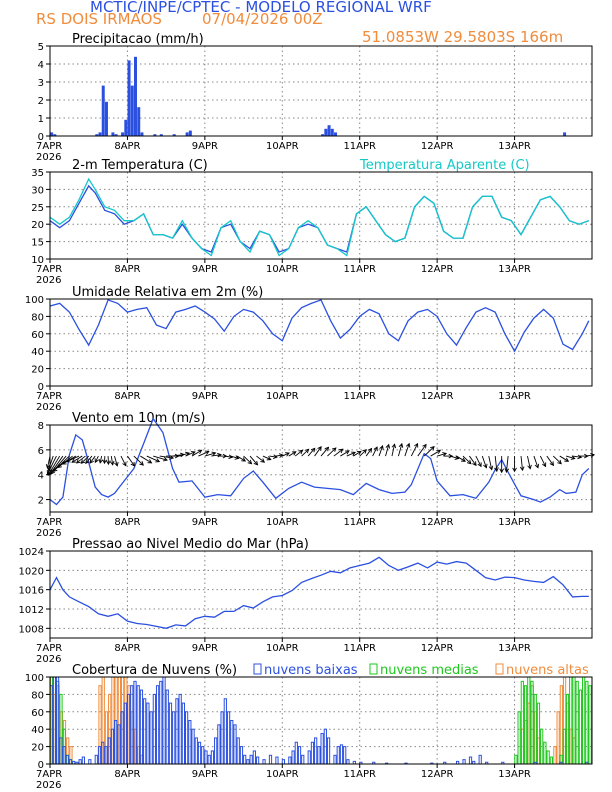 This screenshot has width=612, height=792. Describe the element at coordinates (282, 146) in the screenshot. I see `x-tick-label: 10APR` at that location.